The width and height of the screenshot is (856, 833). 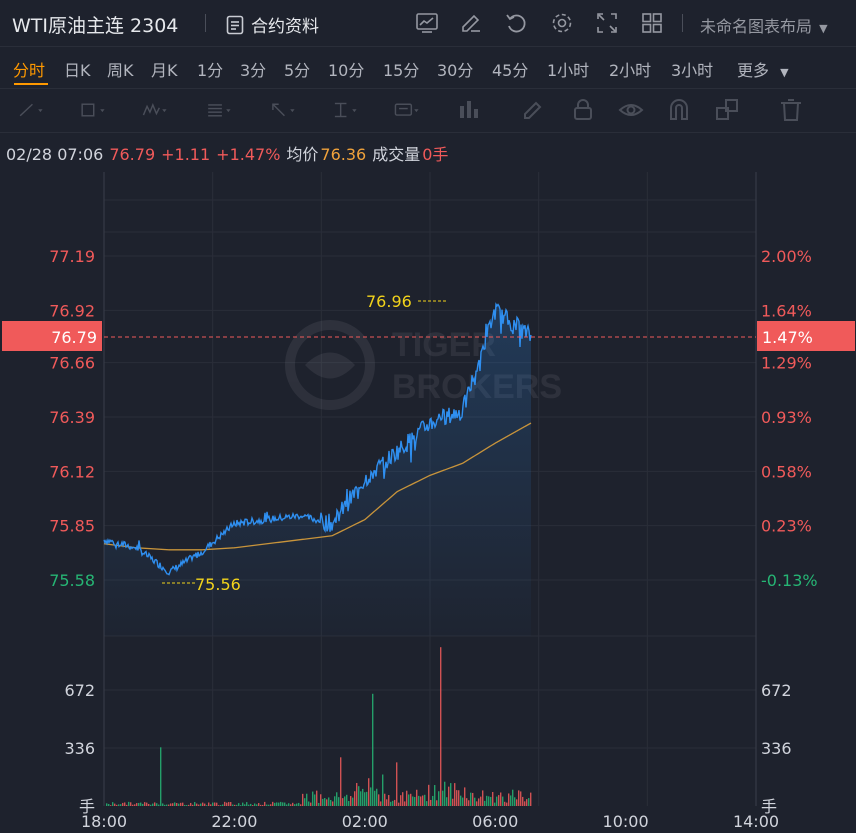 What do you see at coordinates (679, 110) in the screenshot?
I see `magnet-icon` at bounding box center [679, 110].